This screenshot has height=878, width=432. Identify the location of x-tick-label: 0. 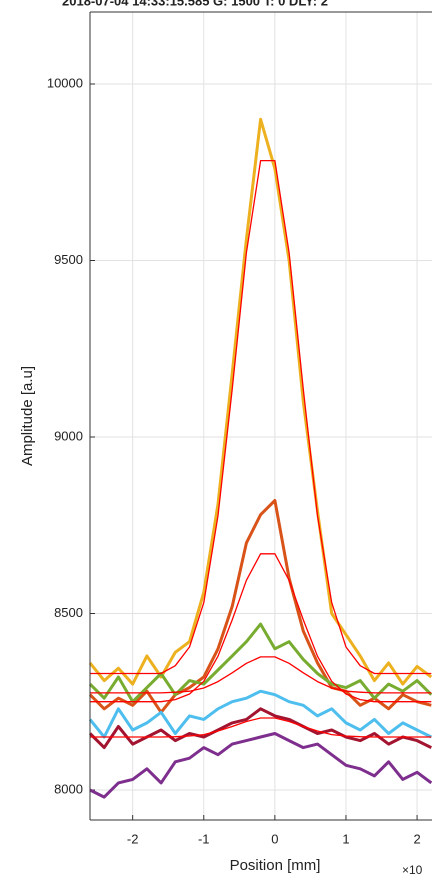
(274, 838).